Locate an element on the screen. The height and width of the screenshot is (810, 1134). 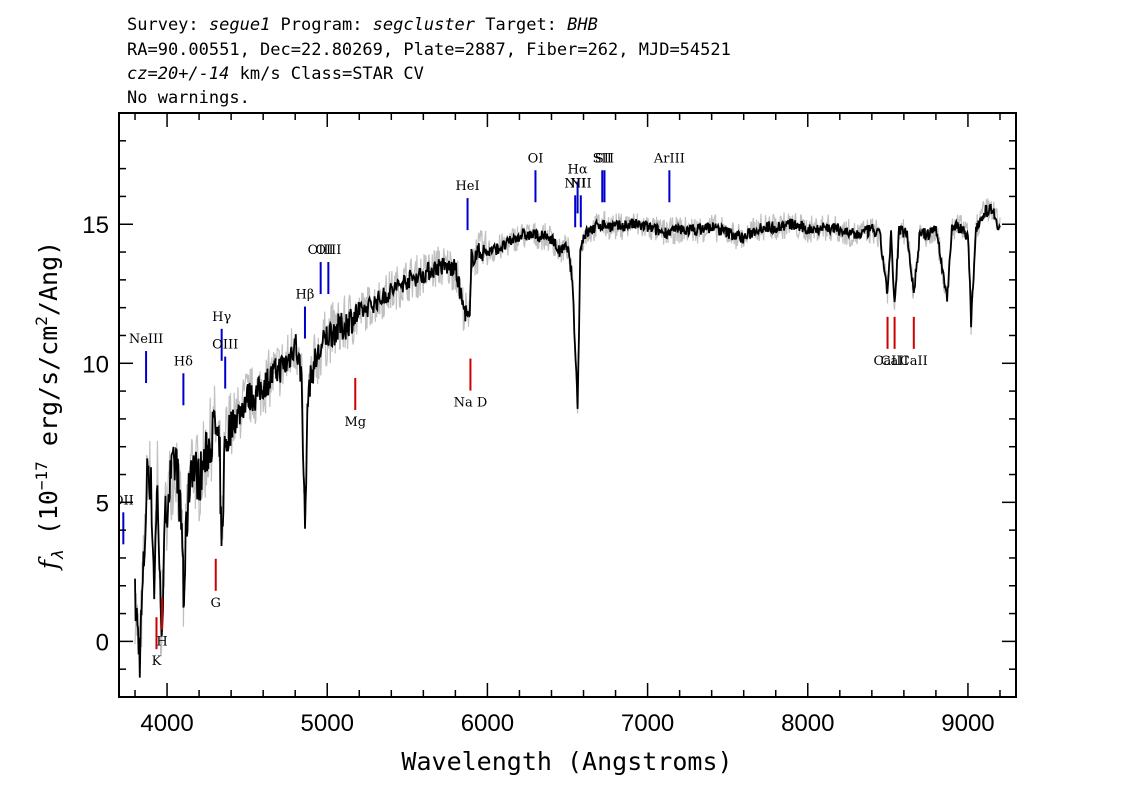
class-text: km/s Class=STAR CV is located at coordinates (326, 74).